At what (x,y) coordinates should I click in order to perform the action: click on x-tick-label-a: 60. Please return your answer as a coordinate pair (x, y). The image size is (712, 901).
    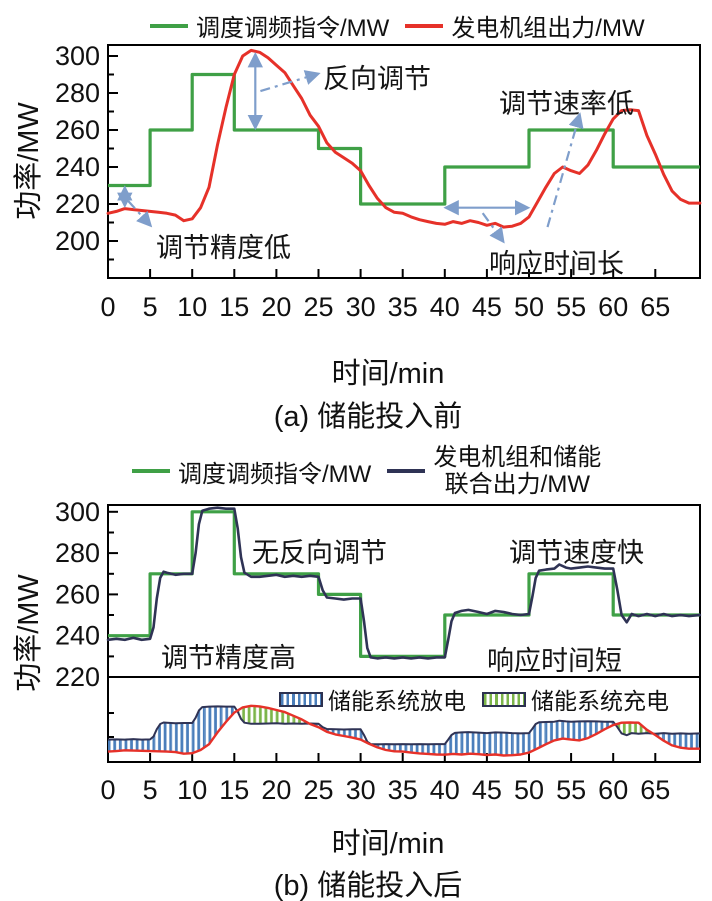
    Looking at the image, I should click on (613, 307).